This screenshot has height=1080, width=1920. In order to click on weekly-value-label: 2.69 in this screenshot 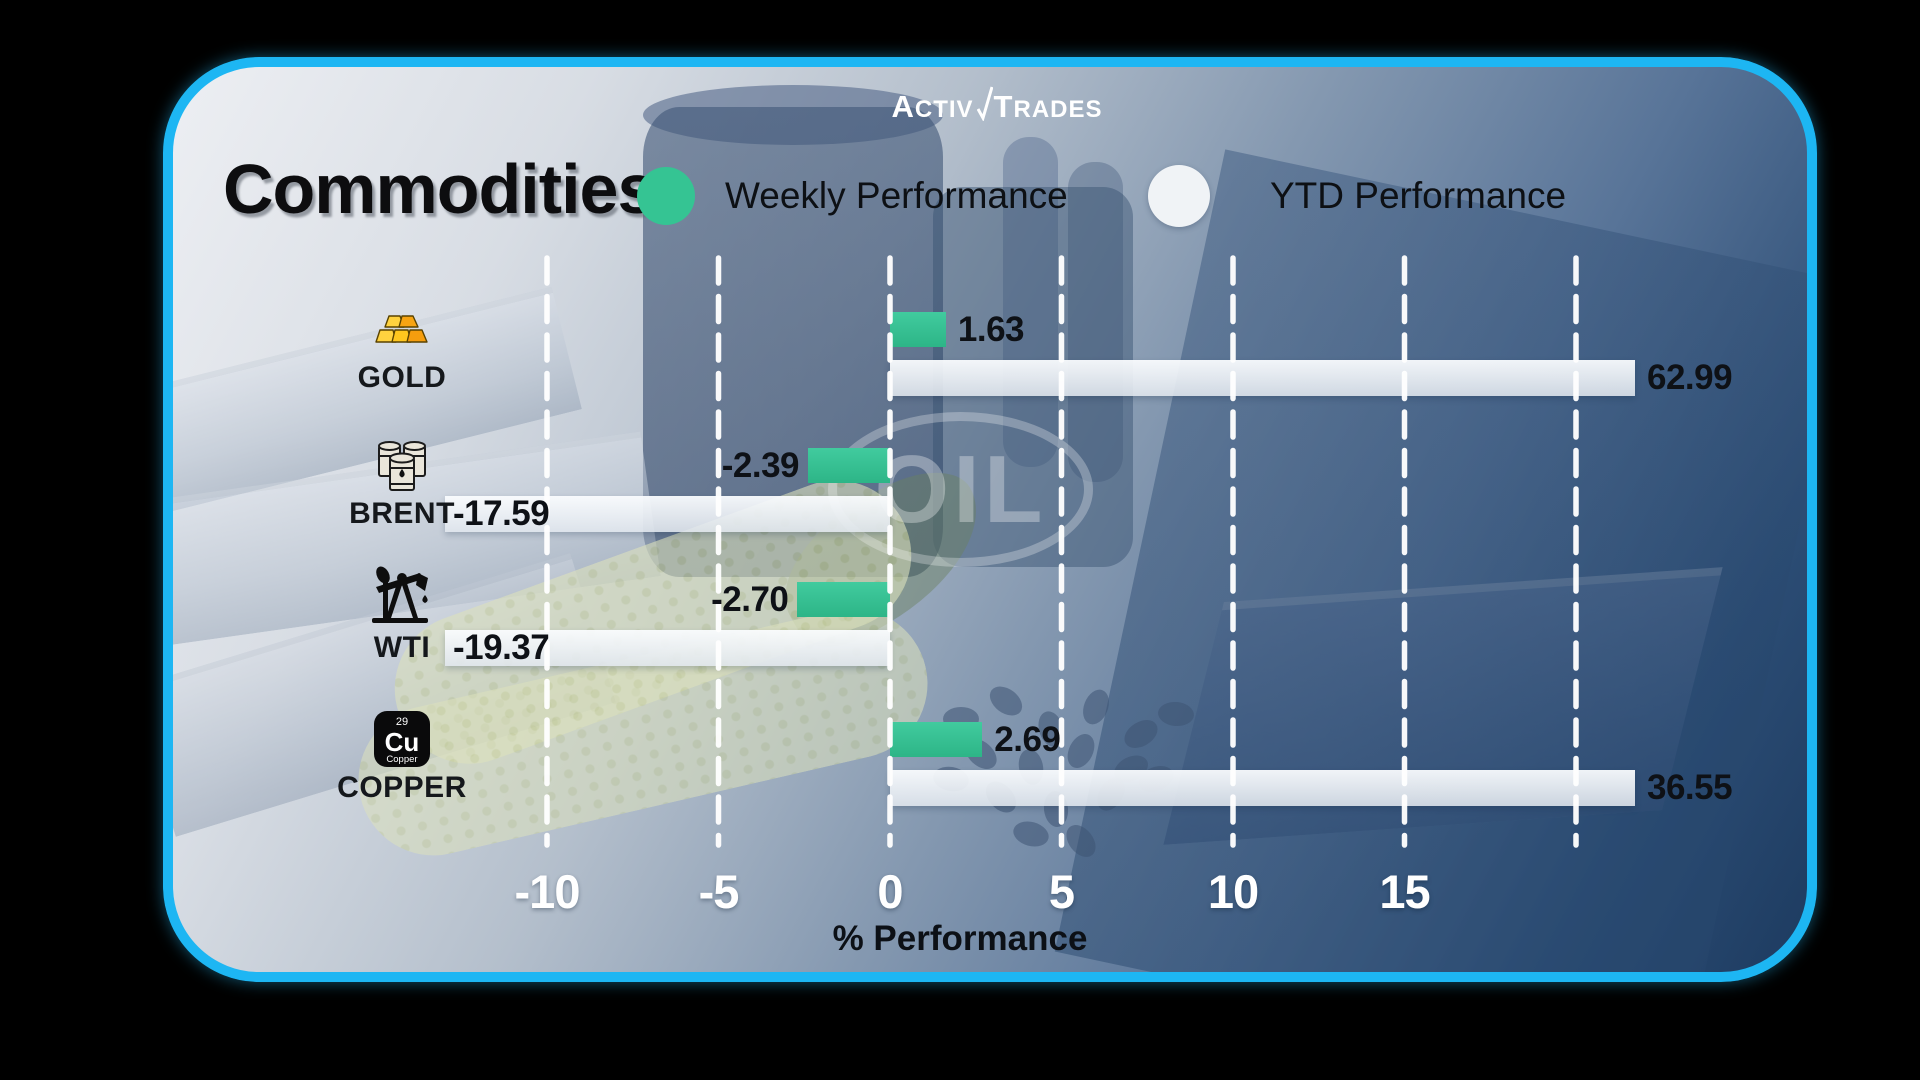, I will do `click(1027, 739)`.